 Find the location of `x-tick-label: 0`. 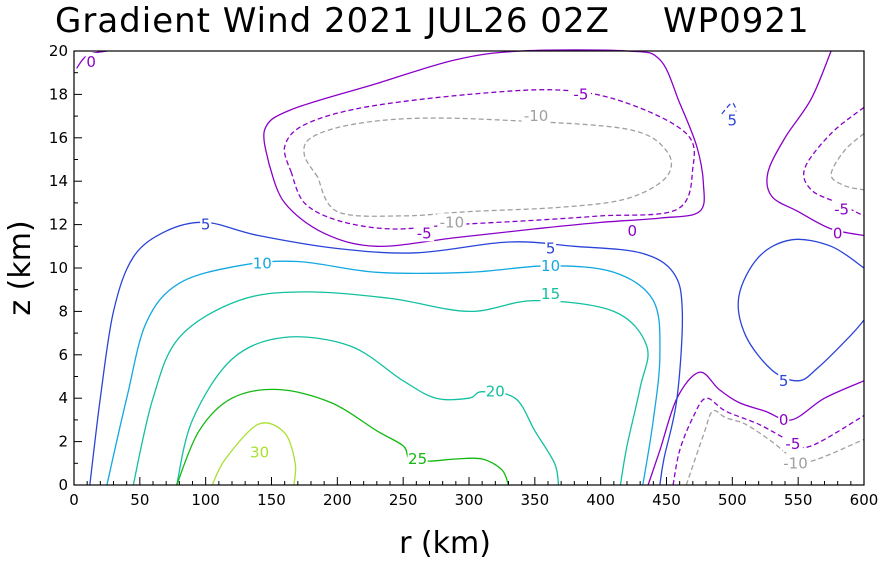

x-tick-label: 0 is located at coordinates (74, 500).